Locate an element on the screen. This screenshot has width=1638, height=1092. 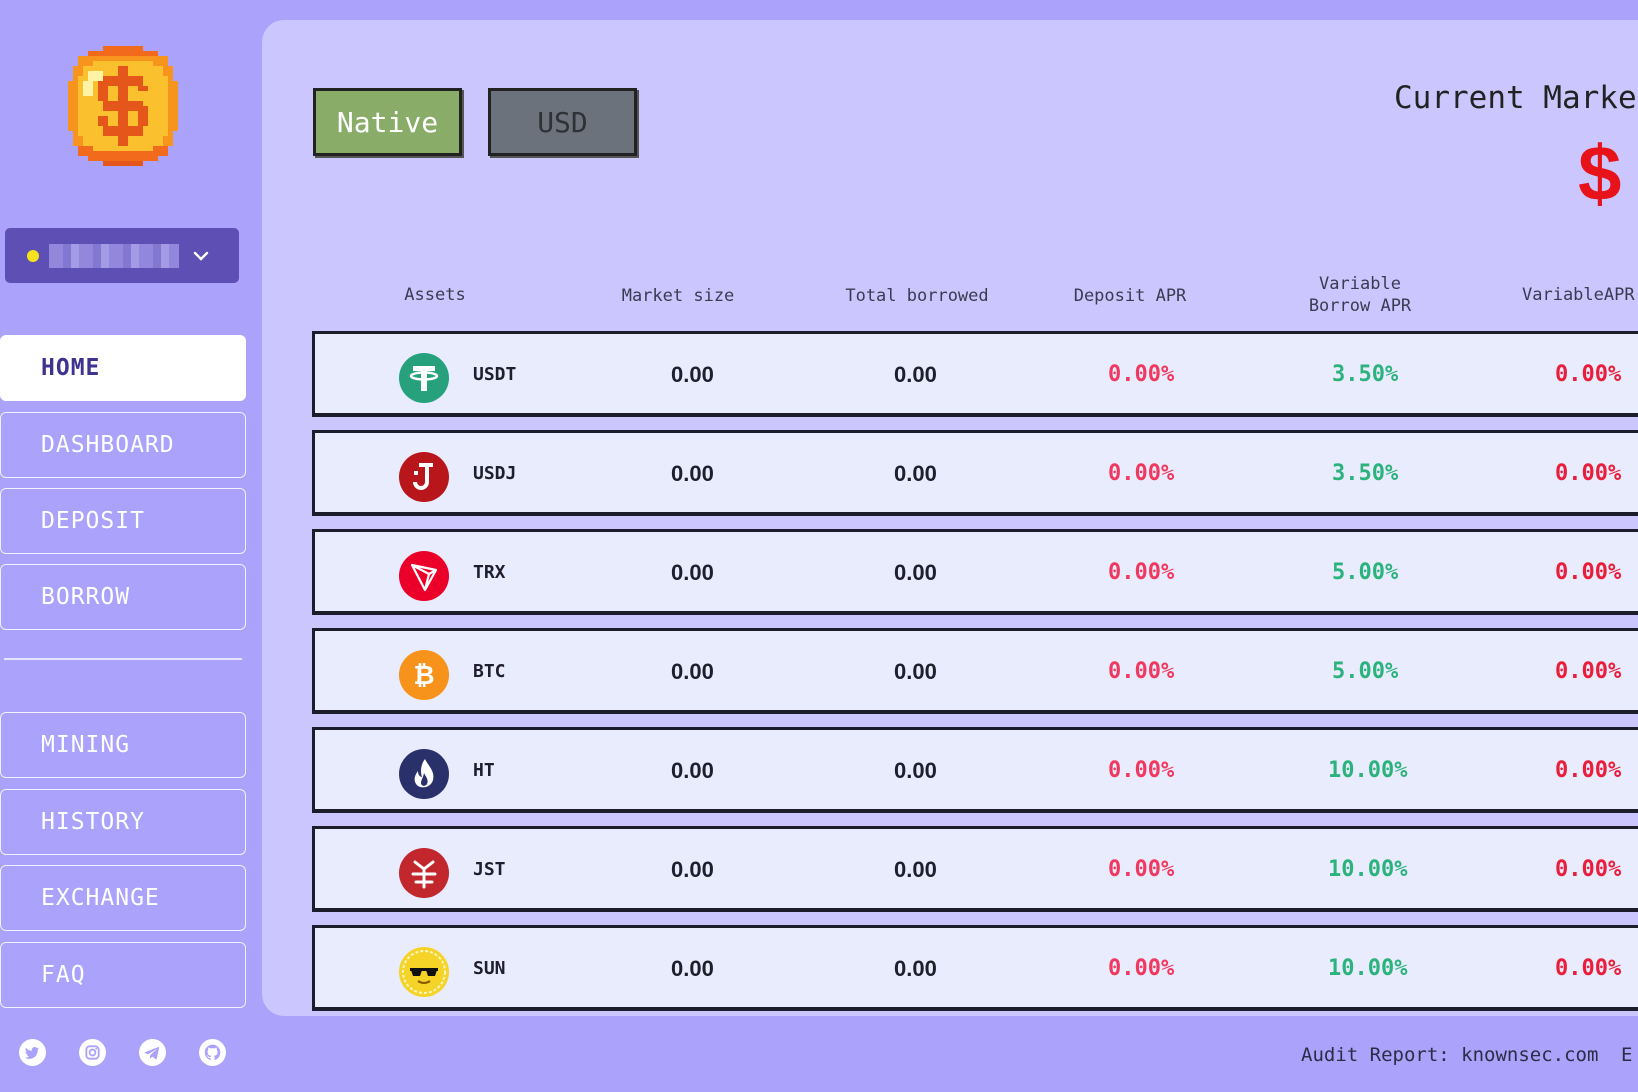
market-size-currency: $ is located at coordinates (1600, 173).